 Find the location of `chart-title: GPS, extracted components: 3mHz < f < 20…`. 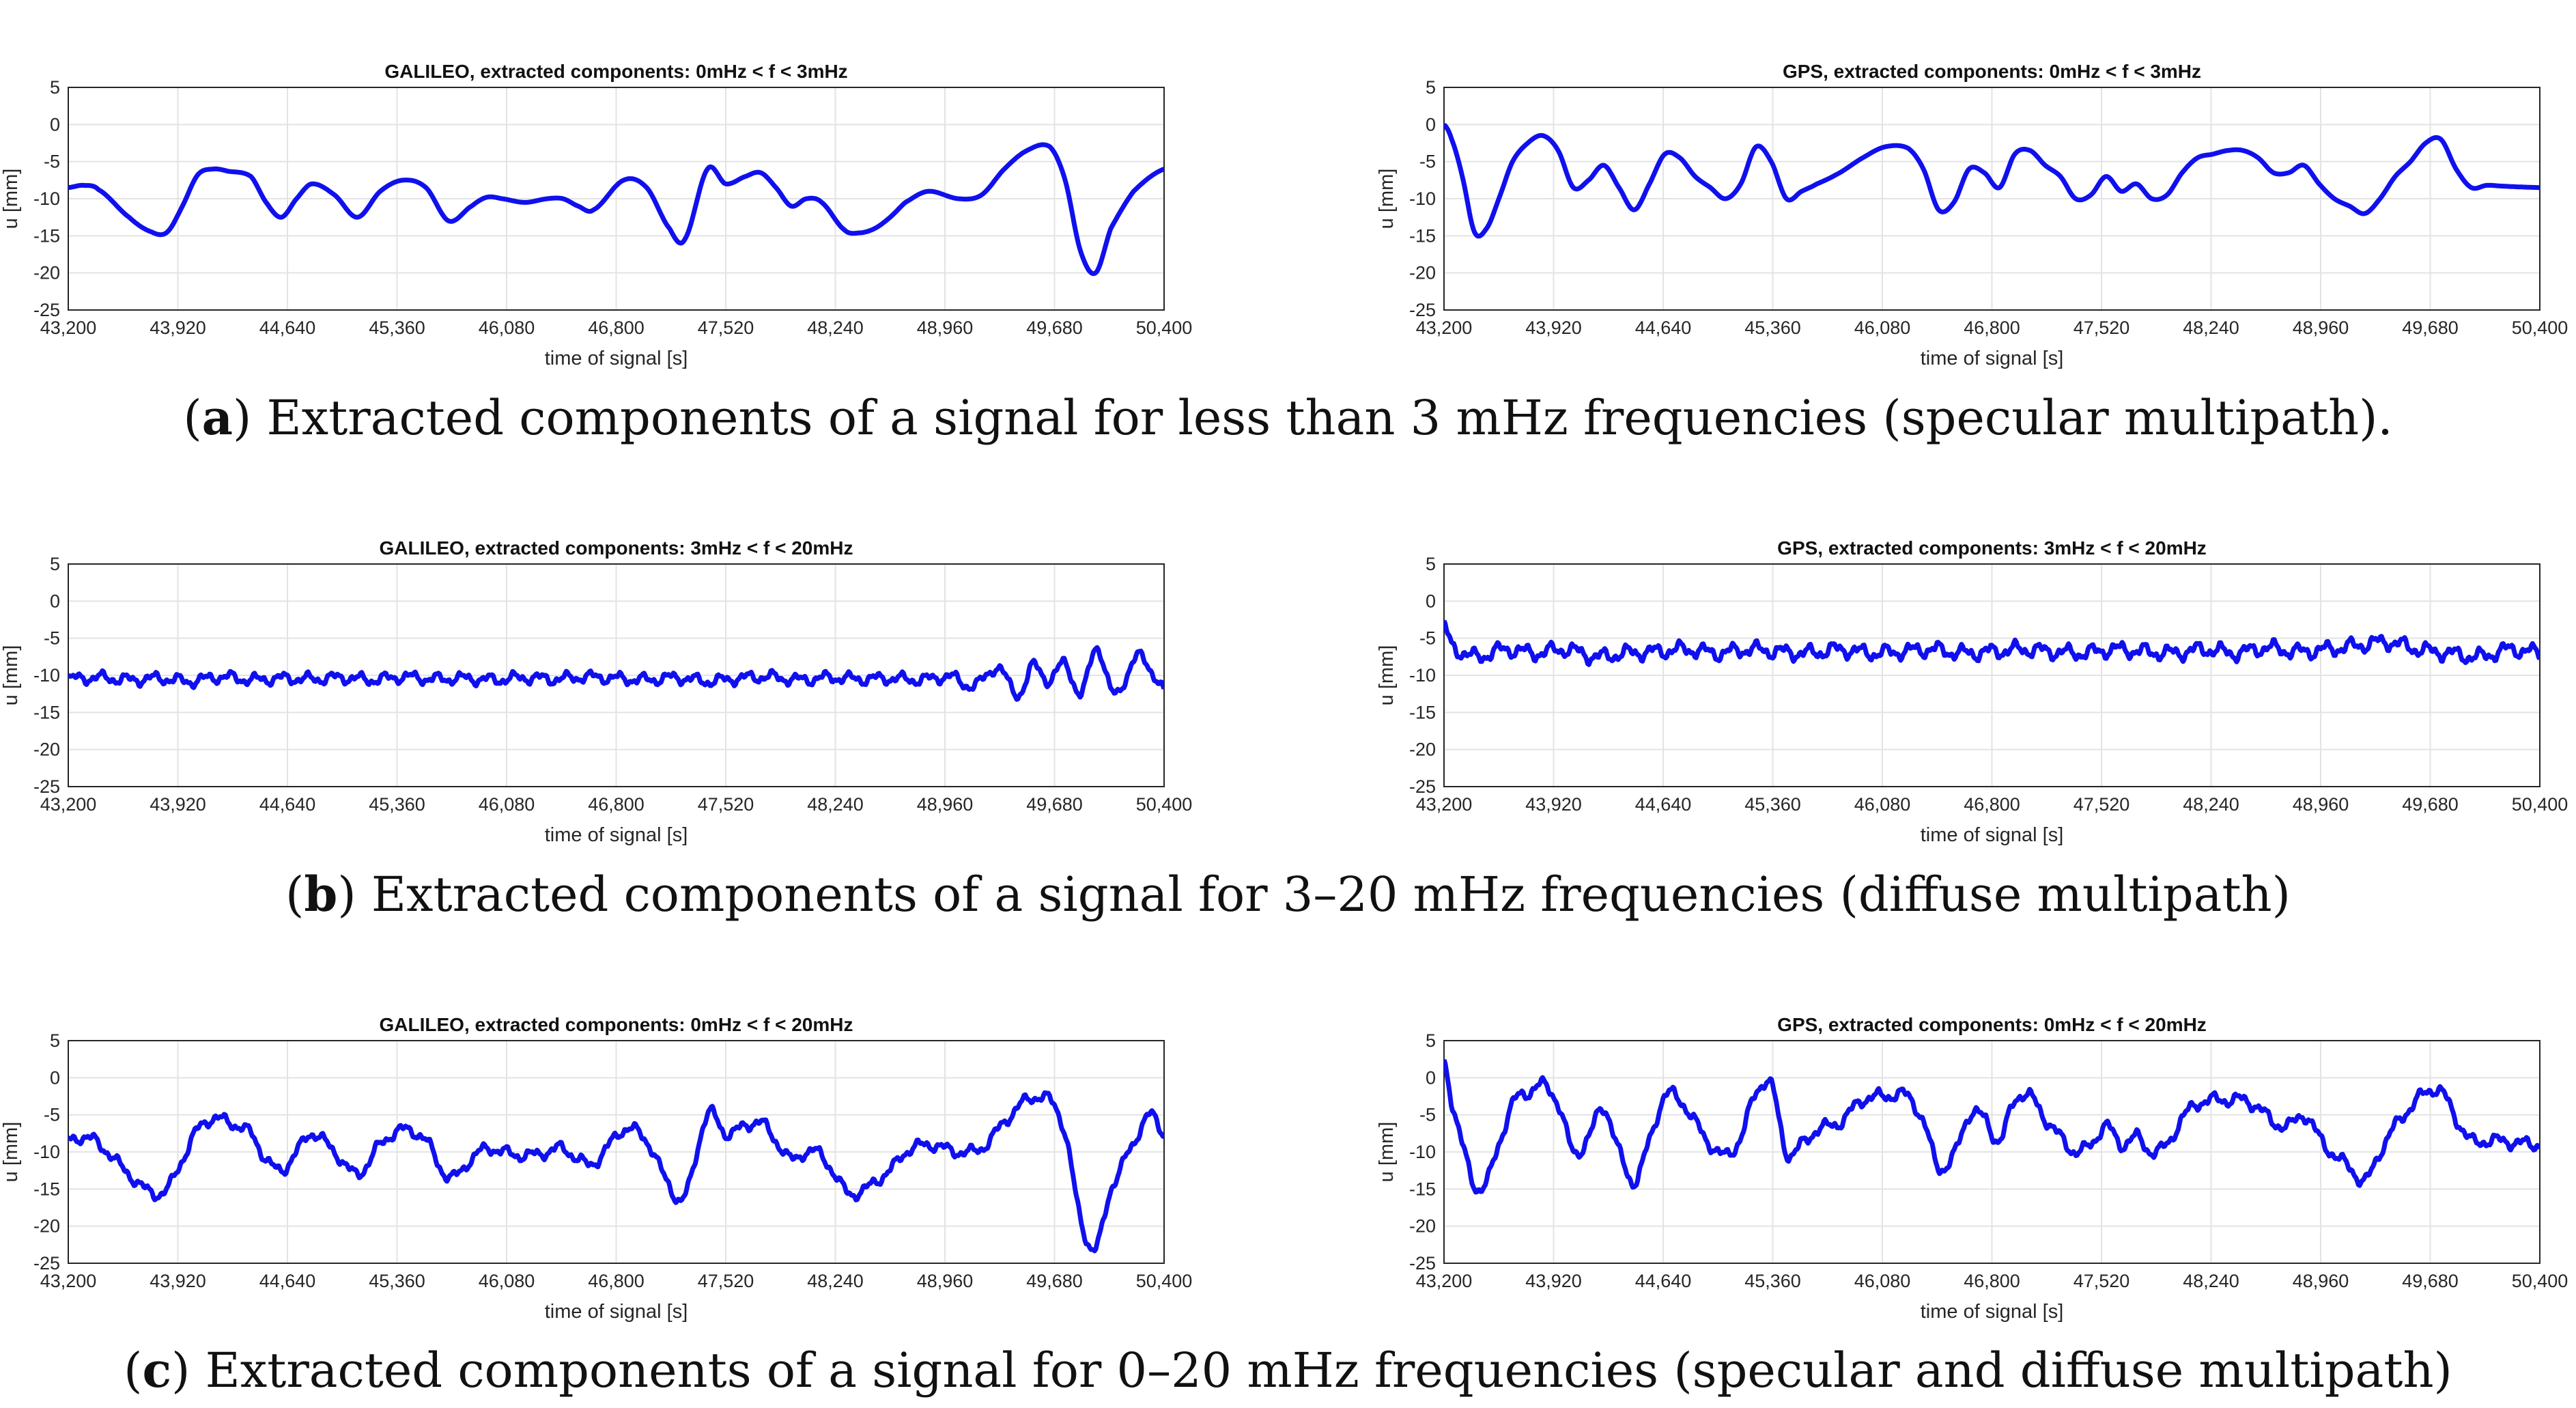

chart-title: GPS, extracted components: 3mHz < f < 20… is located at coordinates (1992, 548).